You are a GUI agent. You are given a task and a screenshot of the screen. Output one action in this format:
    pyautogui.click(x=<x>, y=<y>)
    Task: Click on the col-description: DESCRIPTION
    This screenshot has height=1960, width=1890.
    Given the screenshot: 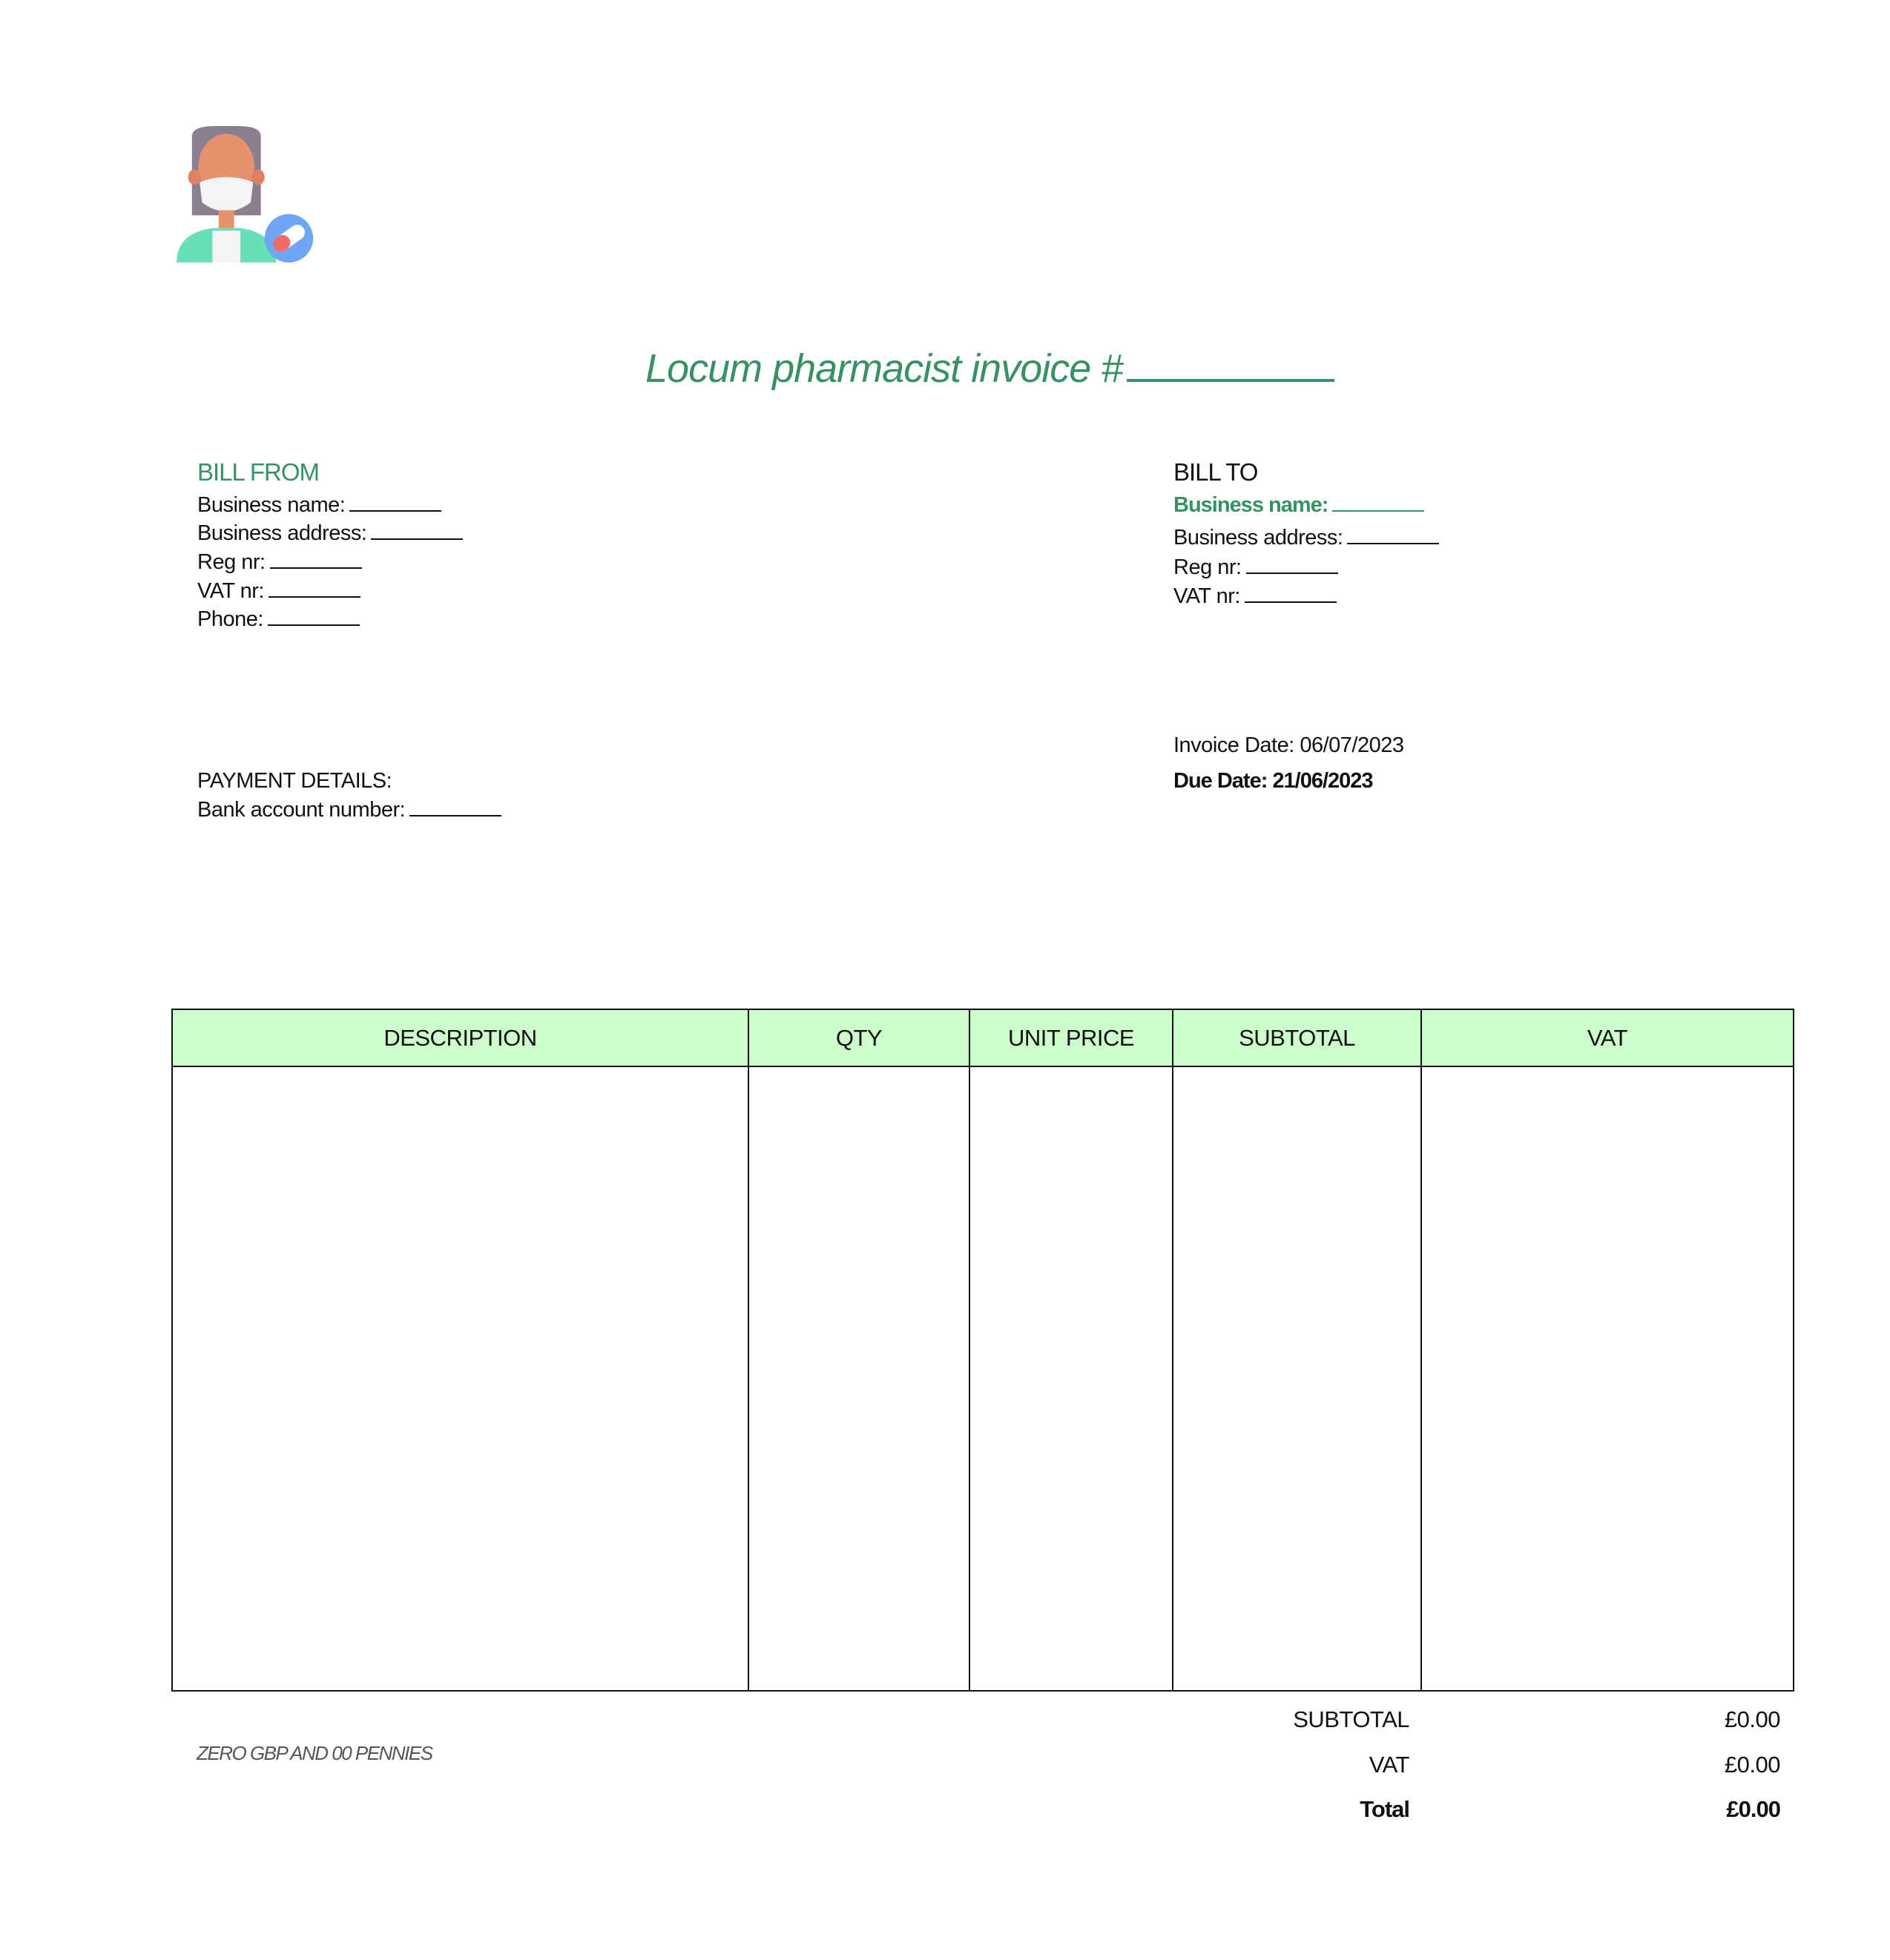 What is the action you would take?
    pyautogui.click(x=460, y=1038)
    